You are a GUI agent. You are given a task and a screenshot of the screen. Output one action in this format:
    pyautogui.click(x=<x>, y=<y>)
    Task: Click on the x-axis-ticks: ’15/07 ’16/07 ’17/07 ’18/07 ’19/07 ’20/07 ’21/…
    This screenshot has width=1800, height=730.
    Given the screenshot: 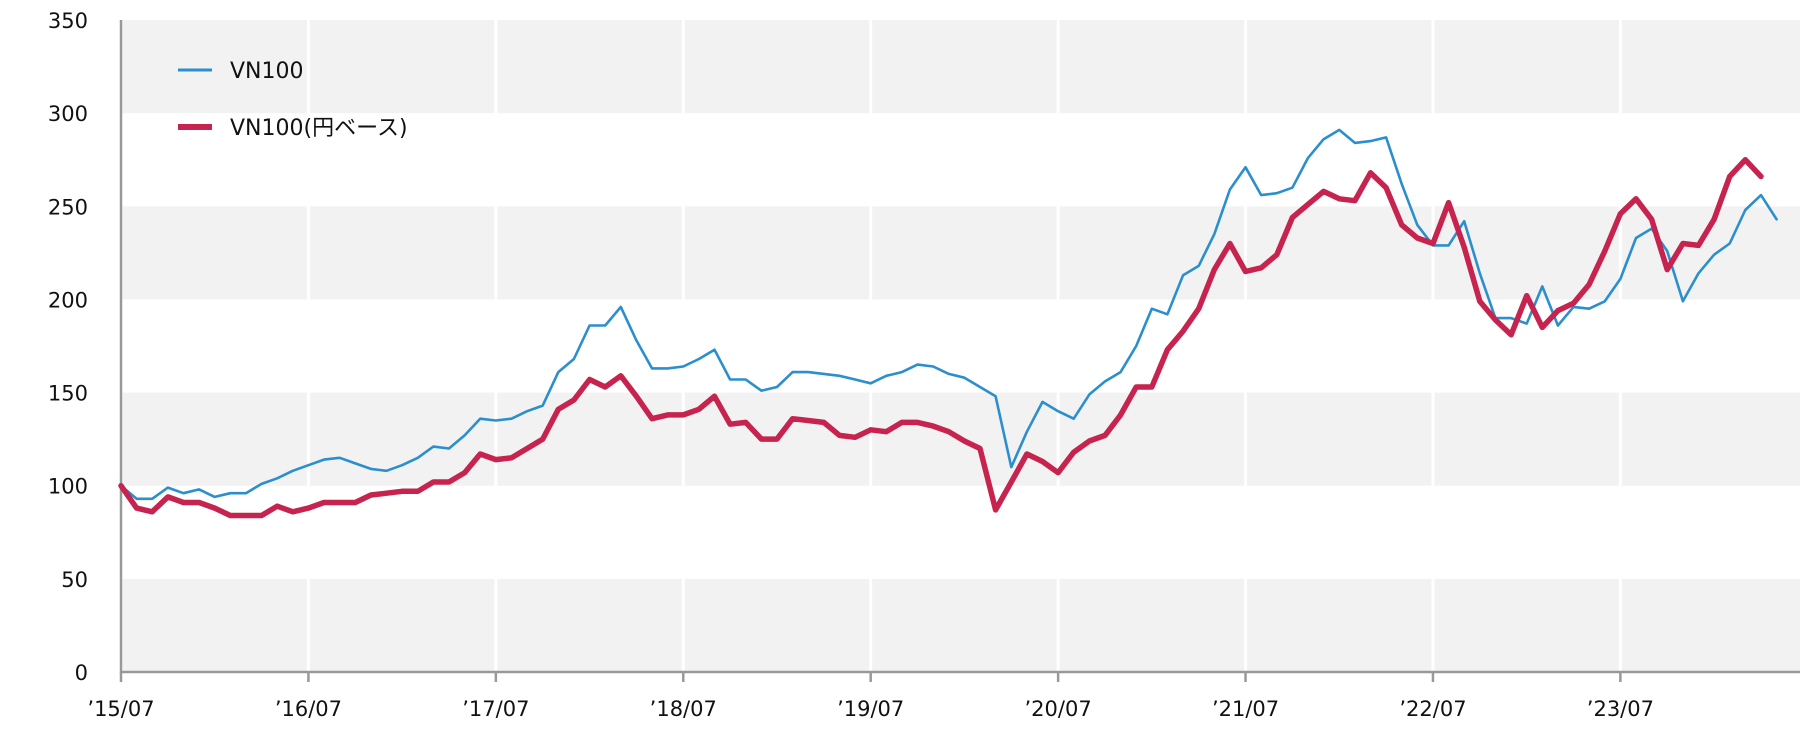 What is the action you would take?
    pyautogui.click(x=870, y=696)
    